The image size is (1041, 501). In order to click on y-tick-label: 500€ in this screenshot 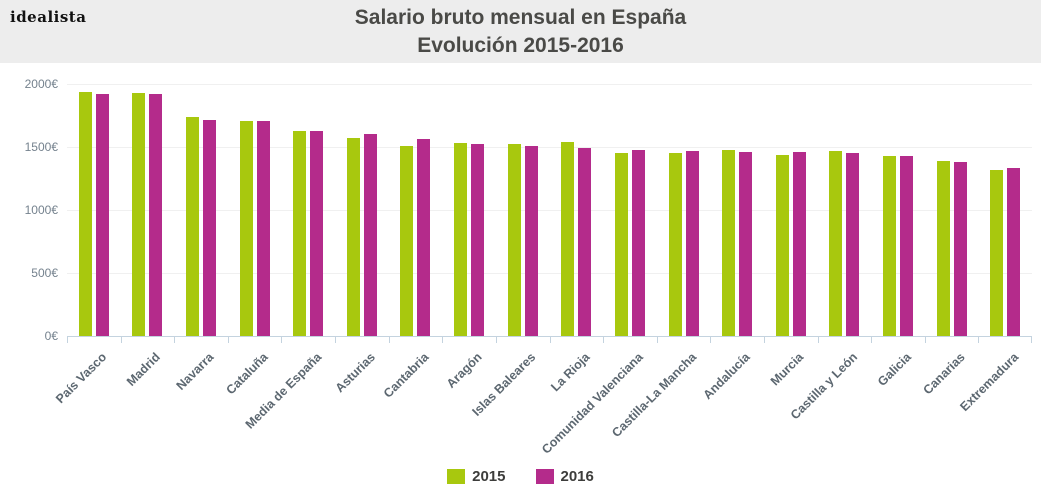, I will do `click(44, 273)`.